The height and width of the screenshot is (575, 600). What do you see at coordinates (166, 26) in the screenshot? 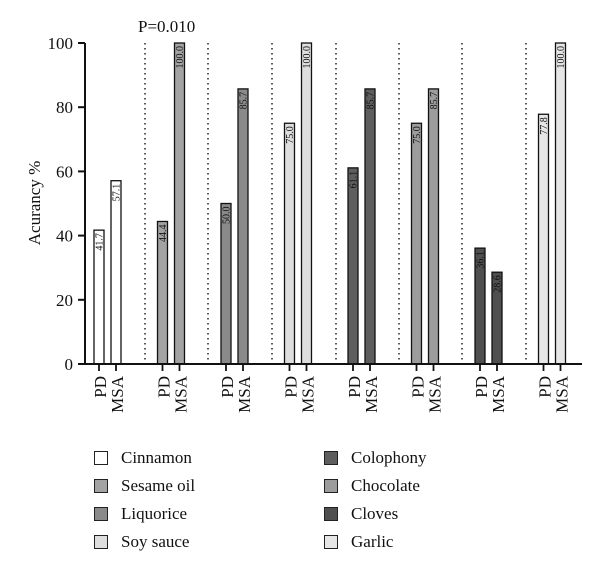
I see `significance-annotation: P=0.010` at bounding box center [166, 26].